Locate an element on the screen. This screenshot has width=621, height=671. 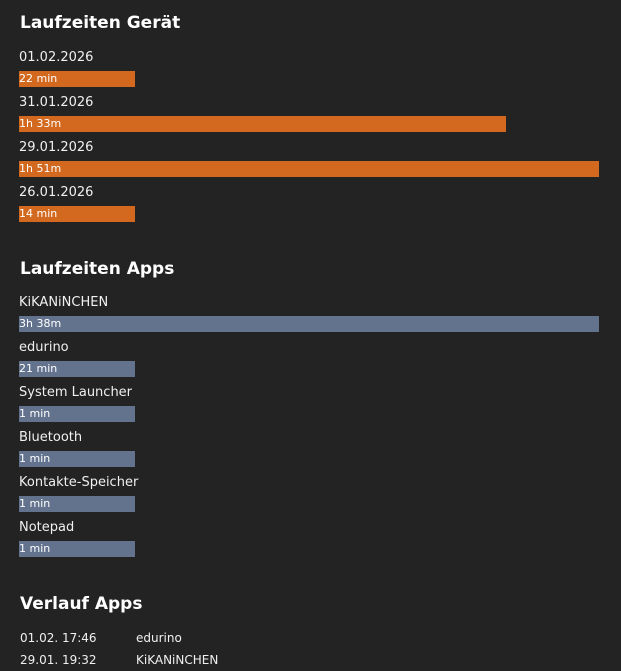
app-usage-bar: 3h 38m is located at coordinates (309, 324).